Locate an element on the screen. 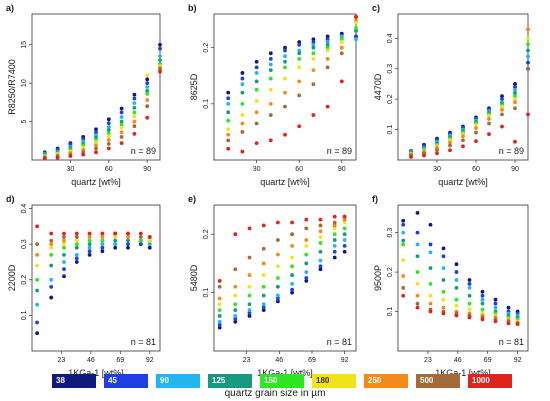  legend-title: quartz grain size in µm is located at coordinates (275, 393).